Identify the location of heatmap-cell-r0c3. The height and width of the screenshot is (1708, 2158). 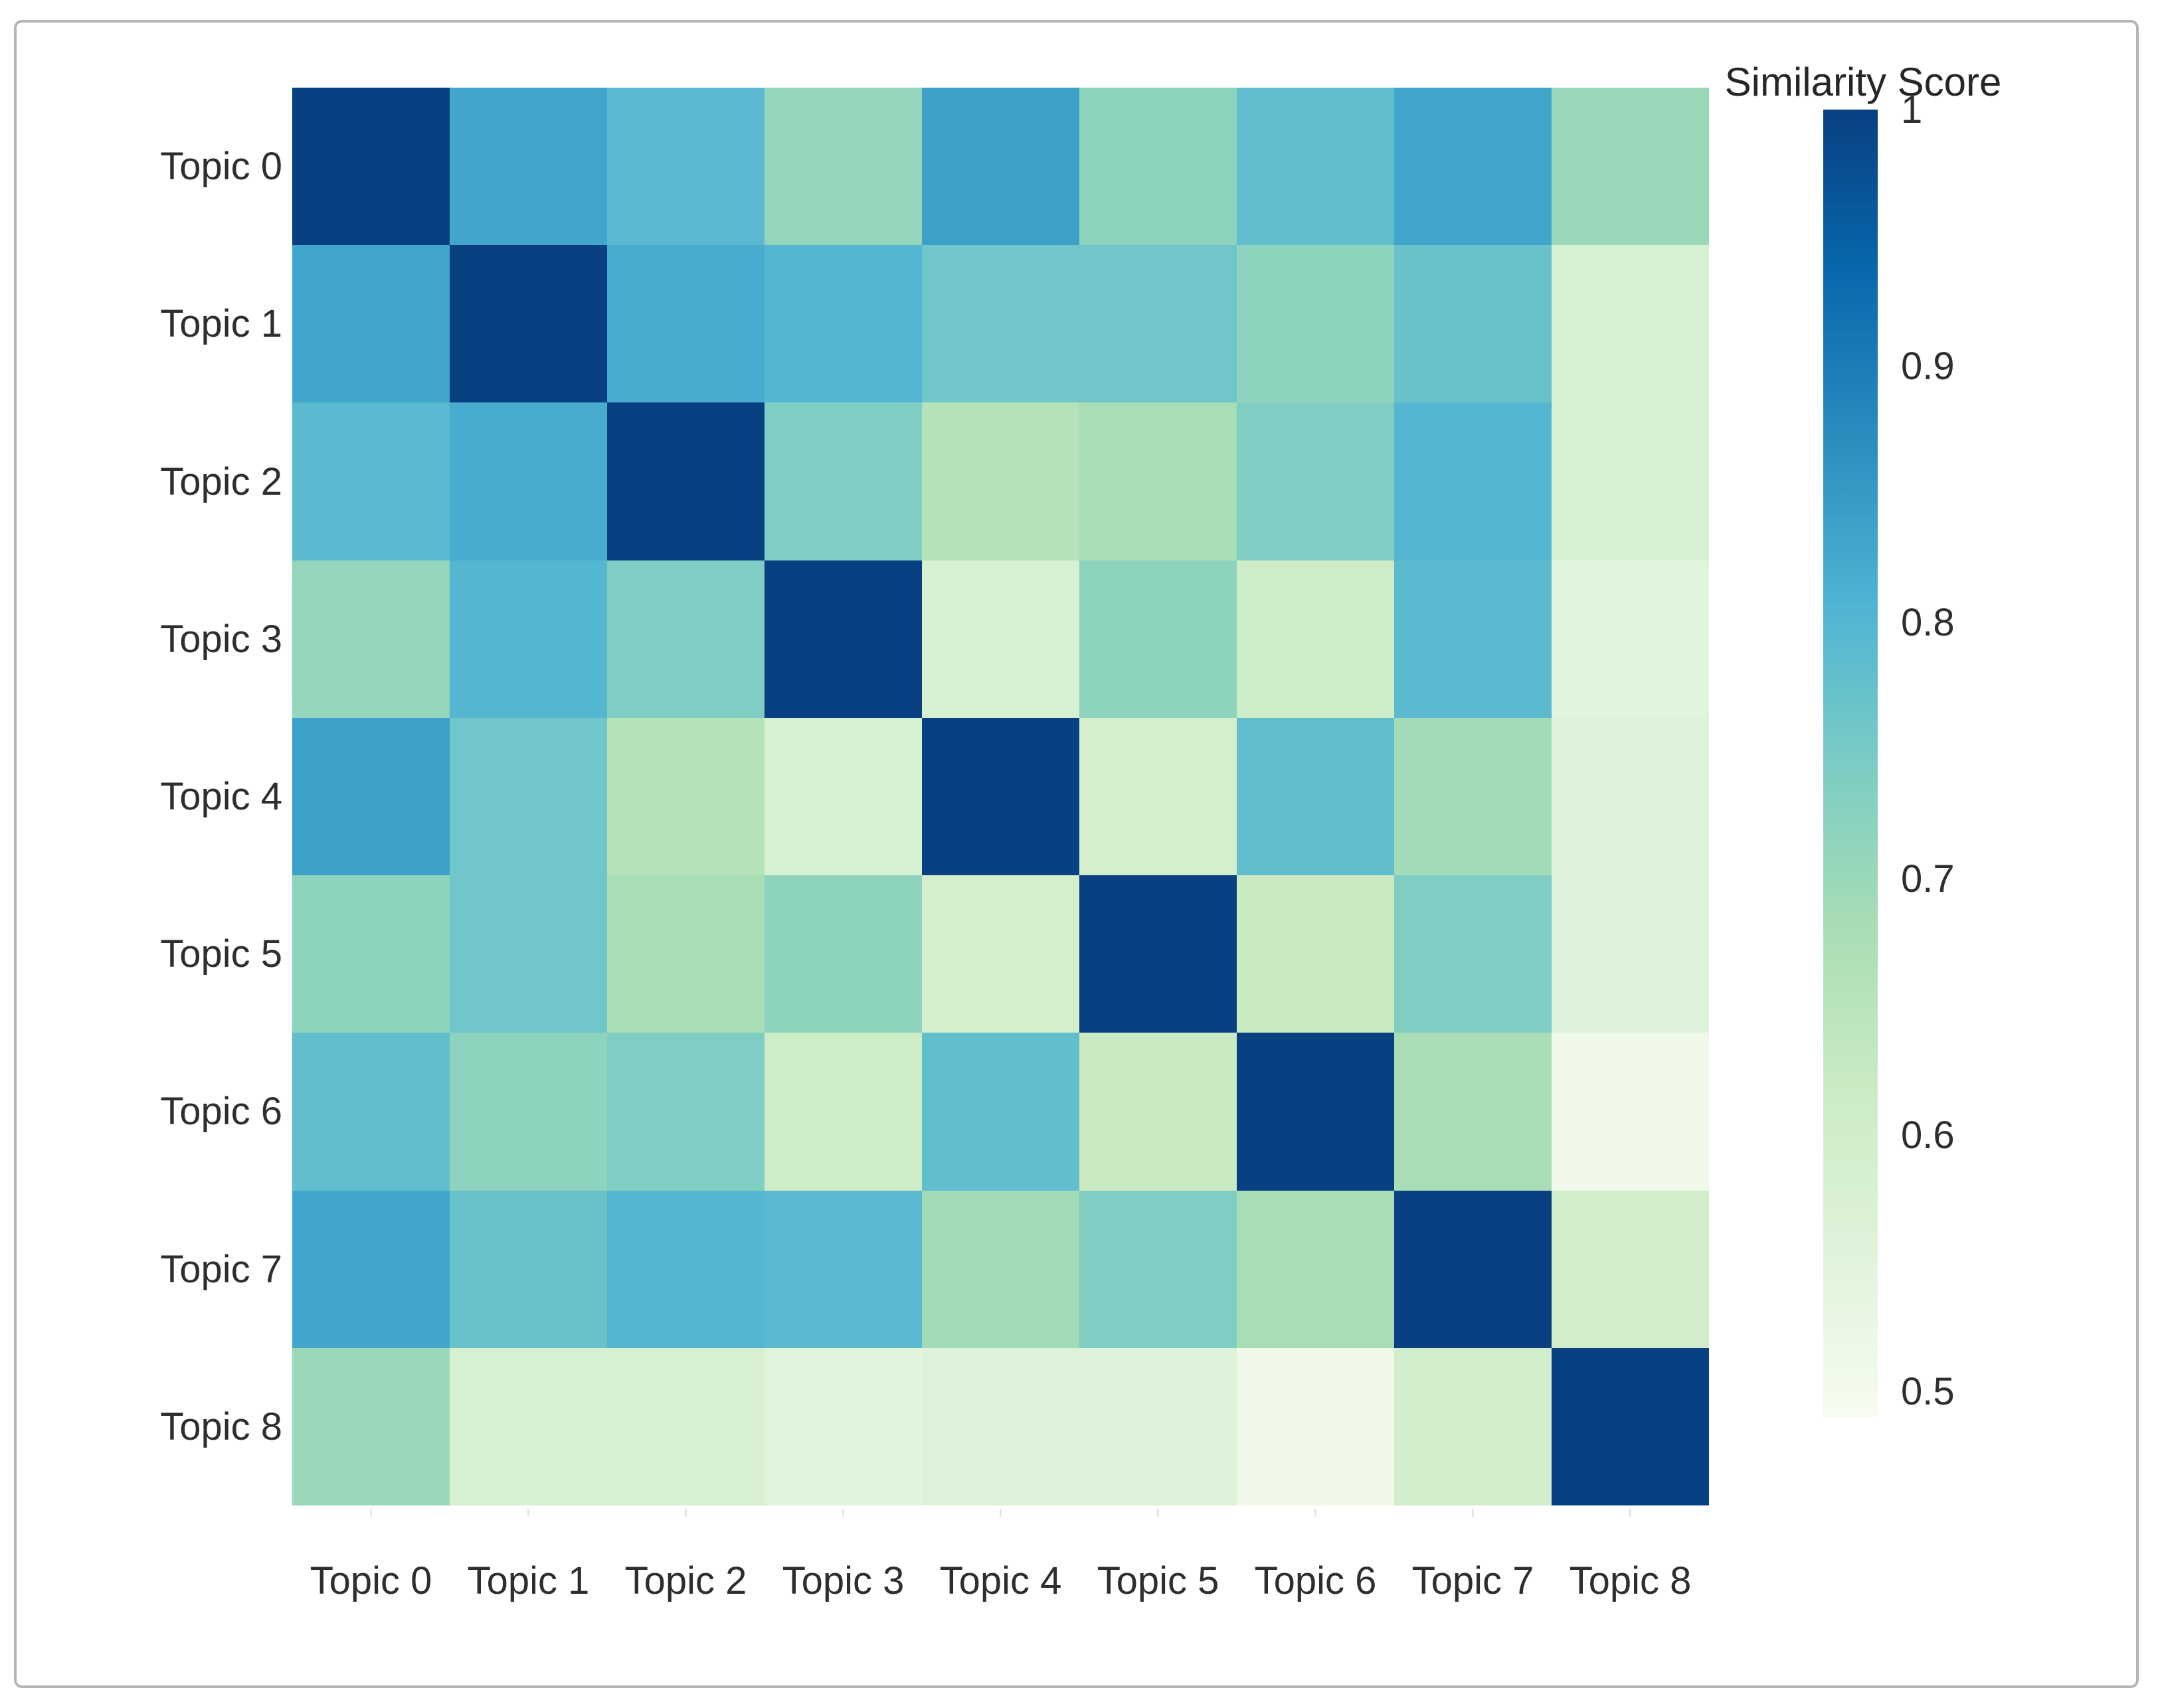
(843, 167).